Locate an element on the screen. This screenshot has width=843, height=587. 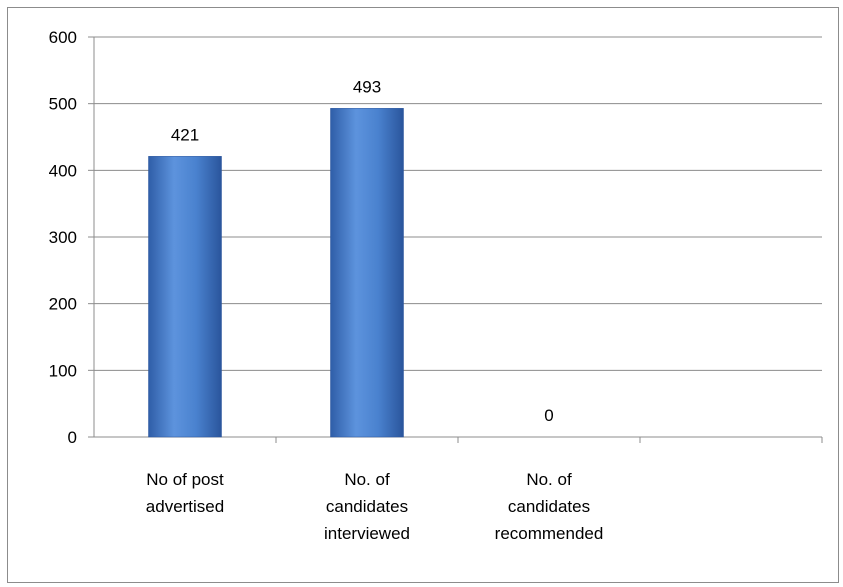
x-tick-label-line: No of post is located at coordinates (185, 479).